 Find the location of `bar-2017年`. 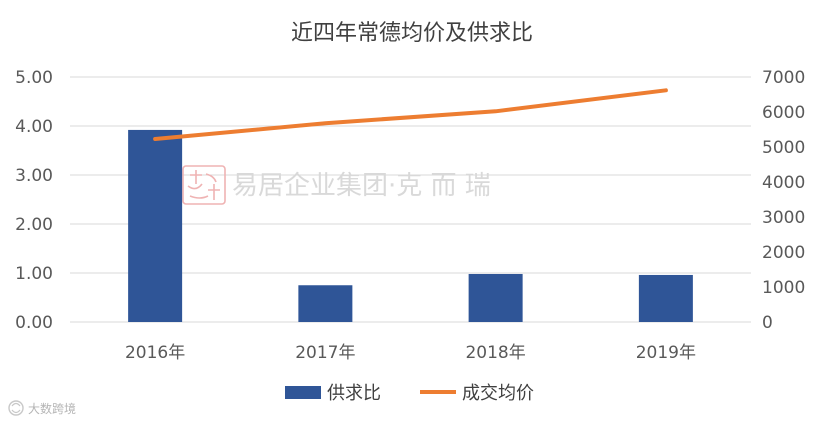

bar-2017年 is located at coordinates (325, 303).